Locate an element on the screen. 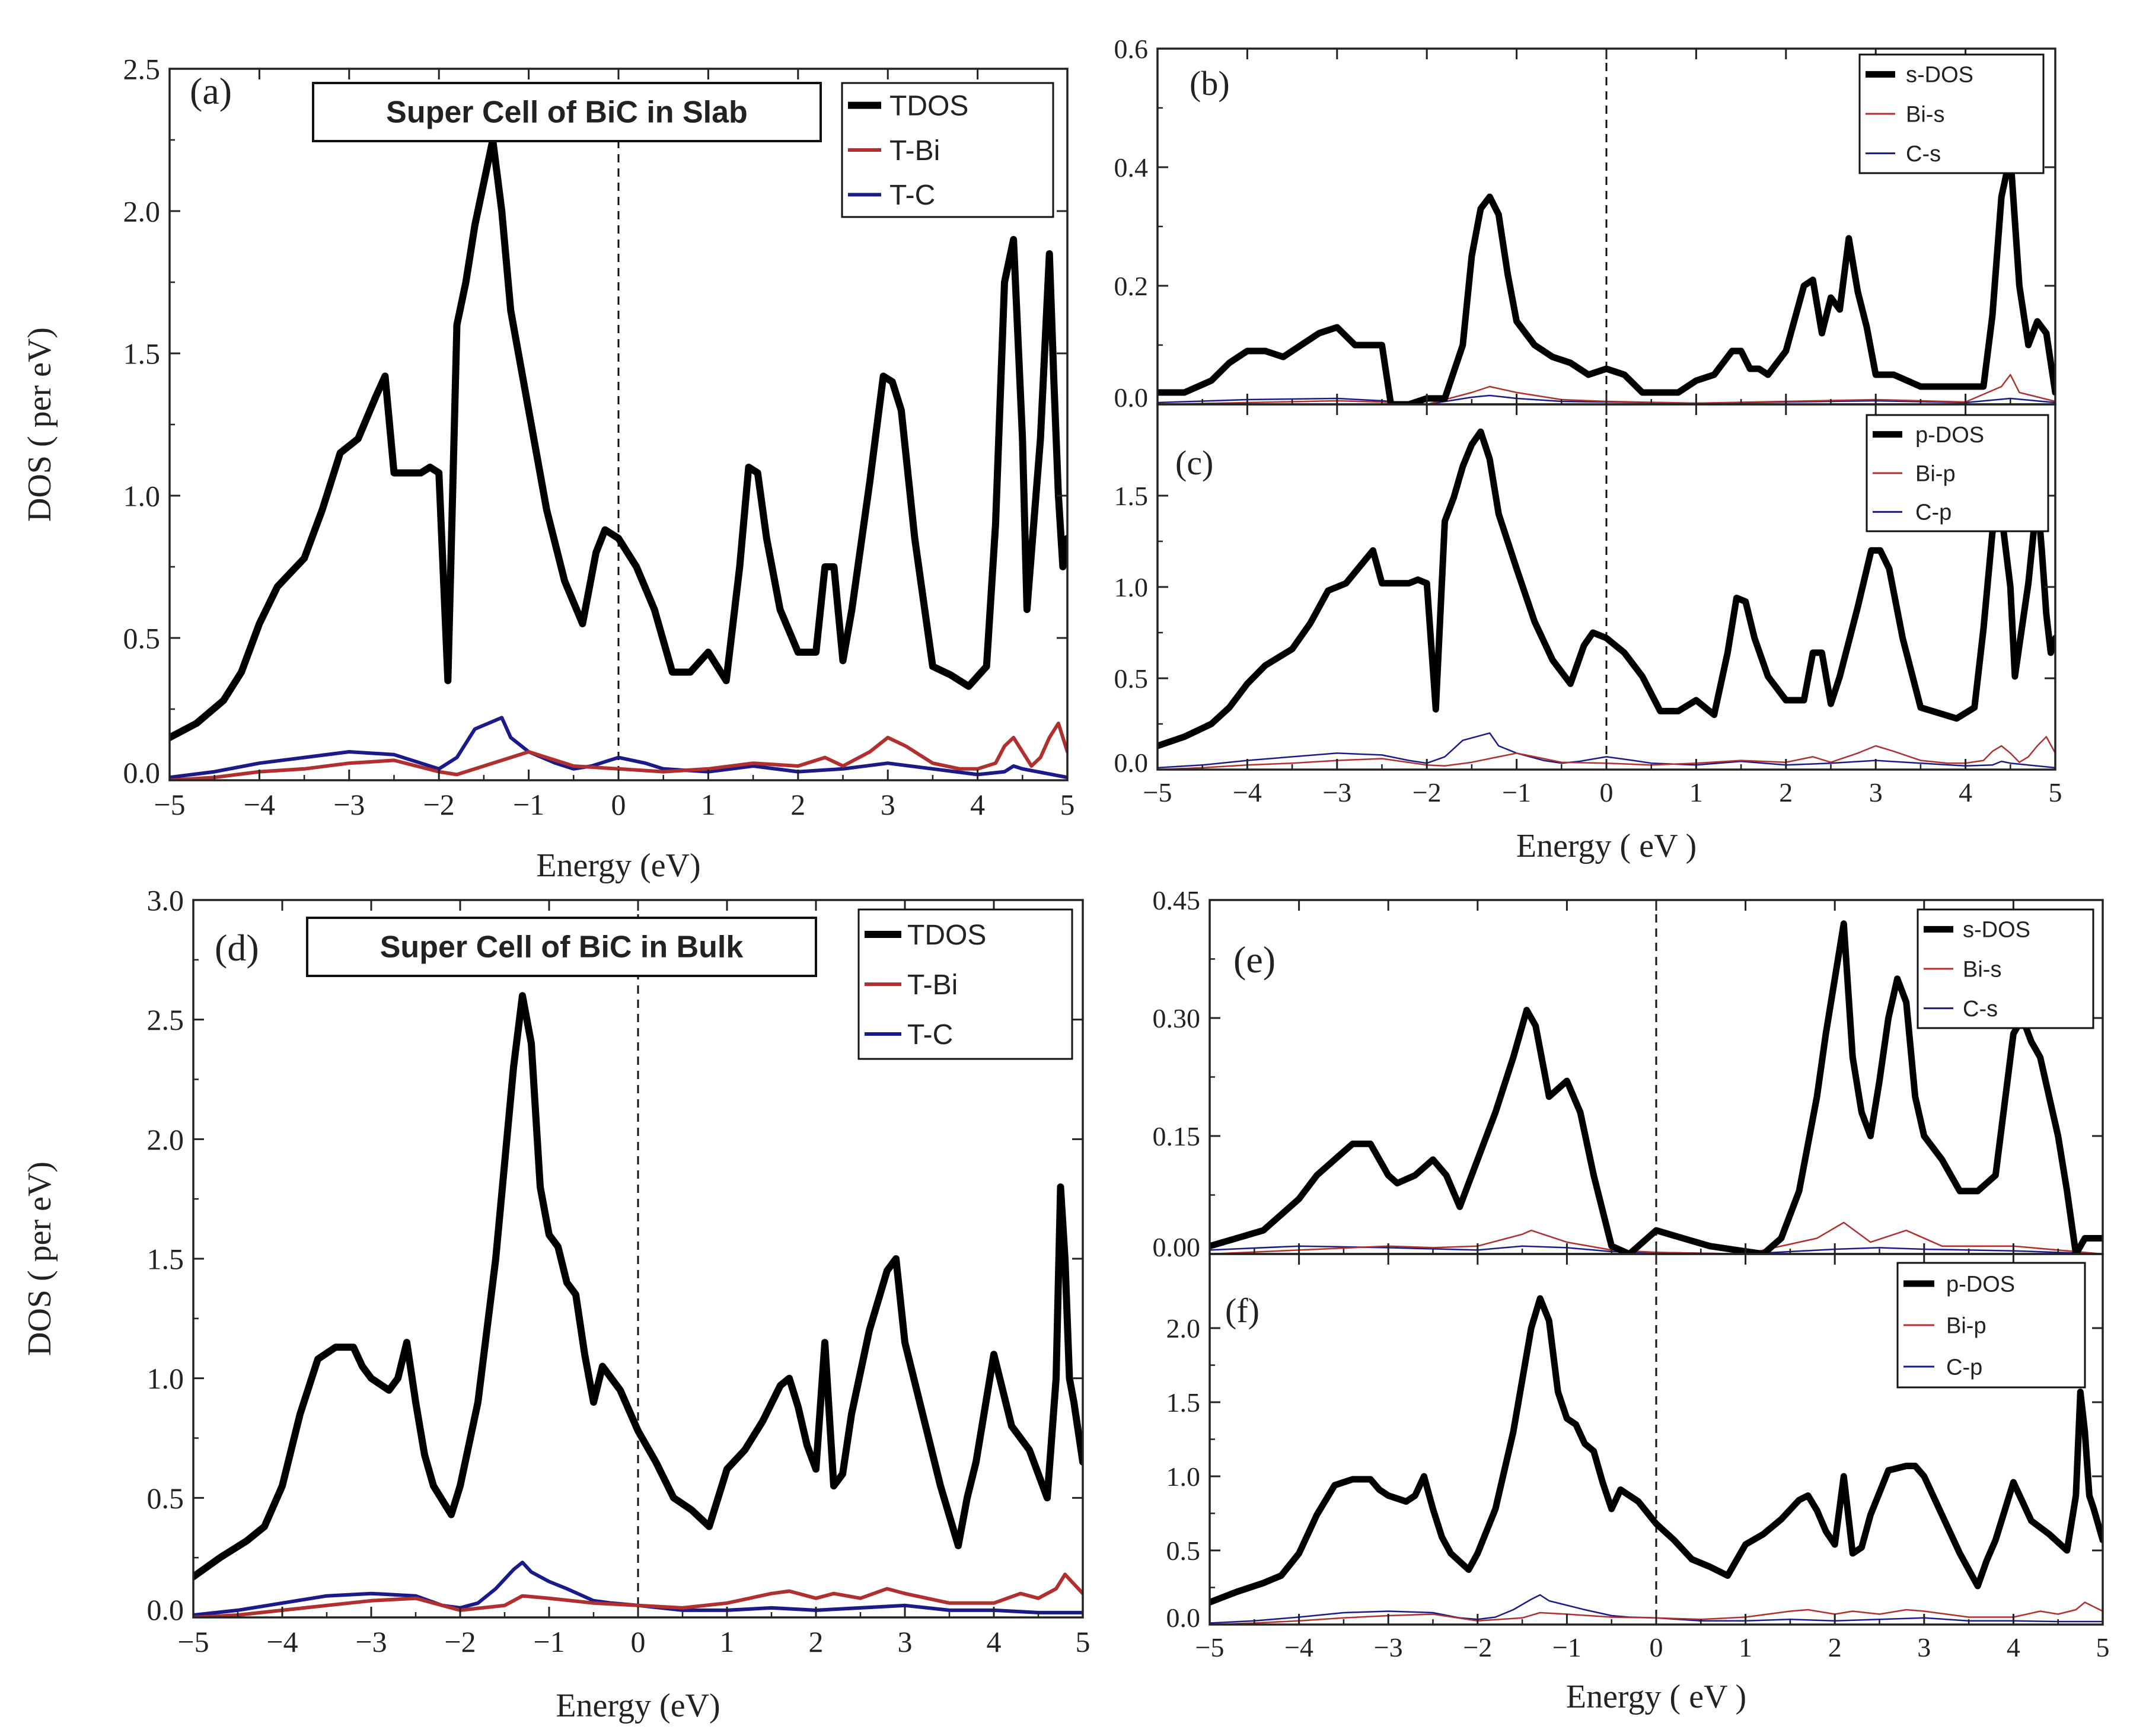  x-tick-label: 5 is located at coordinates (2055, 792).